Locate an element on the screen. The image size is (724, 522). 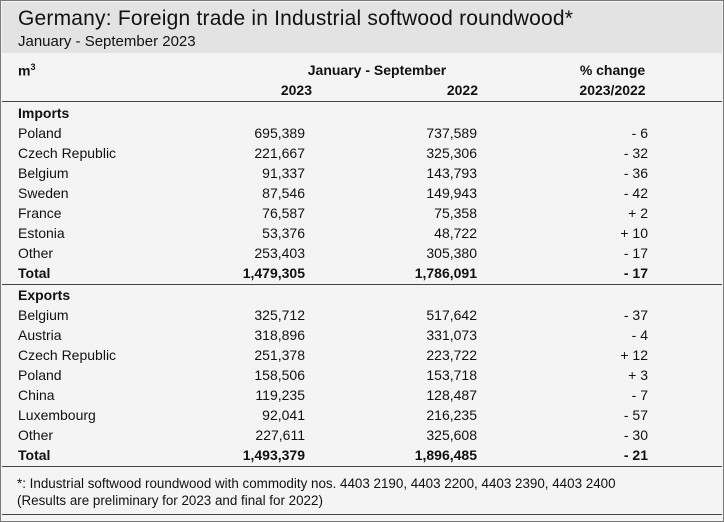
cell-v2023: 53,376 is located at coordinates (283, 233).